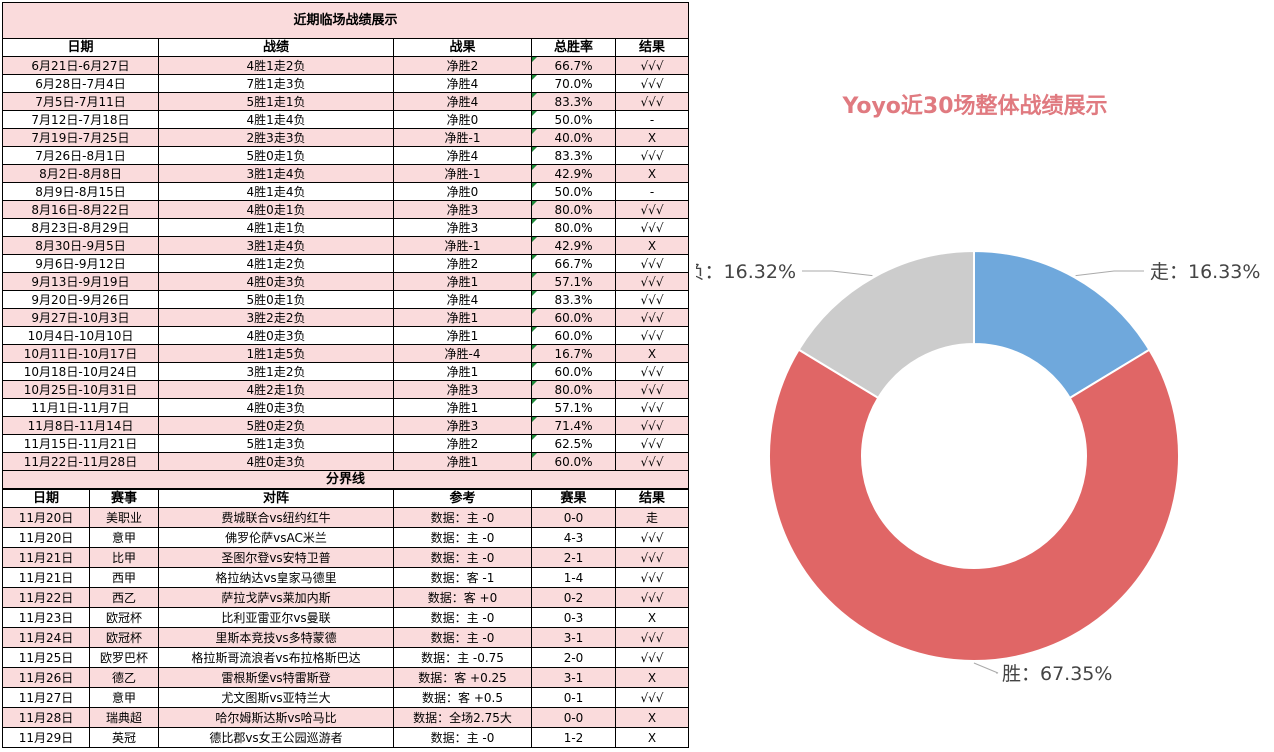  Describe the element at coordinates (573, 263) in the screenshot. I see `table-cell: 66.7%` at that location.